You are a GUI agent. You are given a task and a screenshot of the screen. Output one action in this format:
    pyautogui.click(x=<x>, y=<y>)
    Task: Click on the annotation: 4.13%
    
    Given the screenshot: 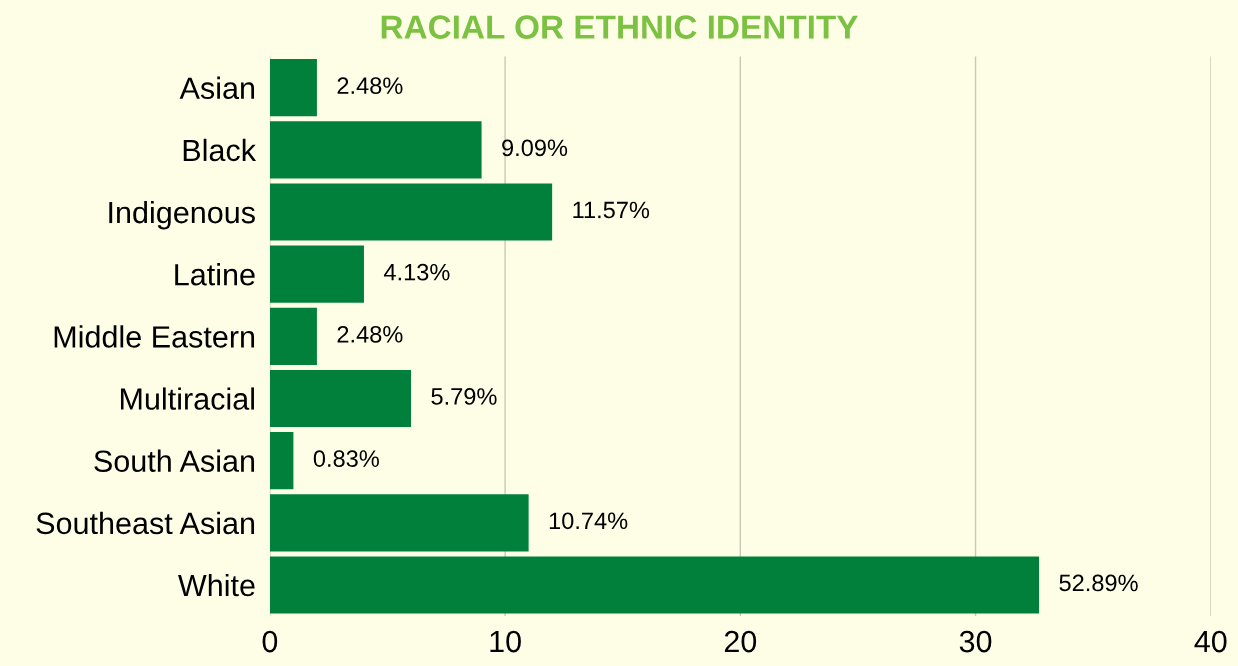 What is the action you would take?
    pyautogui.click(x=416, y=272)
    